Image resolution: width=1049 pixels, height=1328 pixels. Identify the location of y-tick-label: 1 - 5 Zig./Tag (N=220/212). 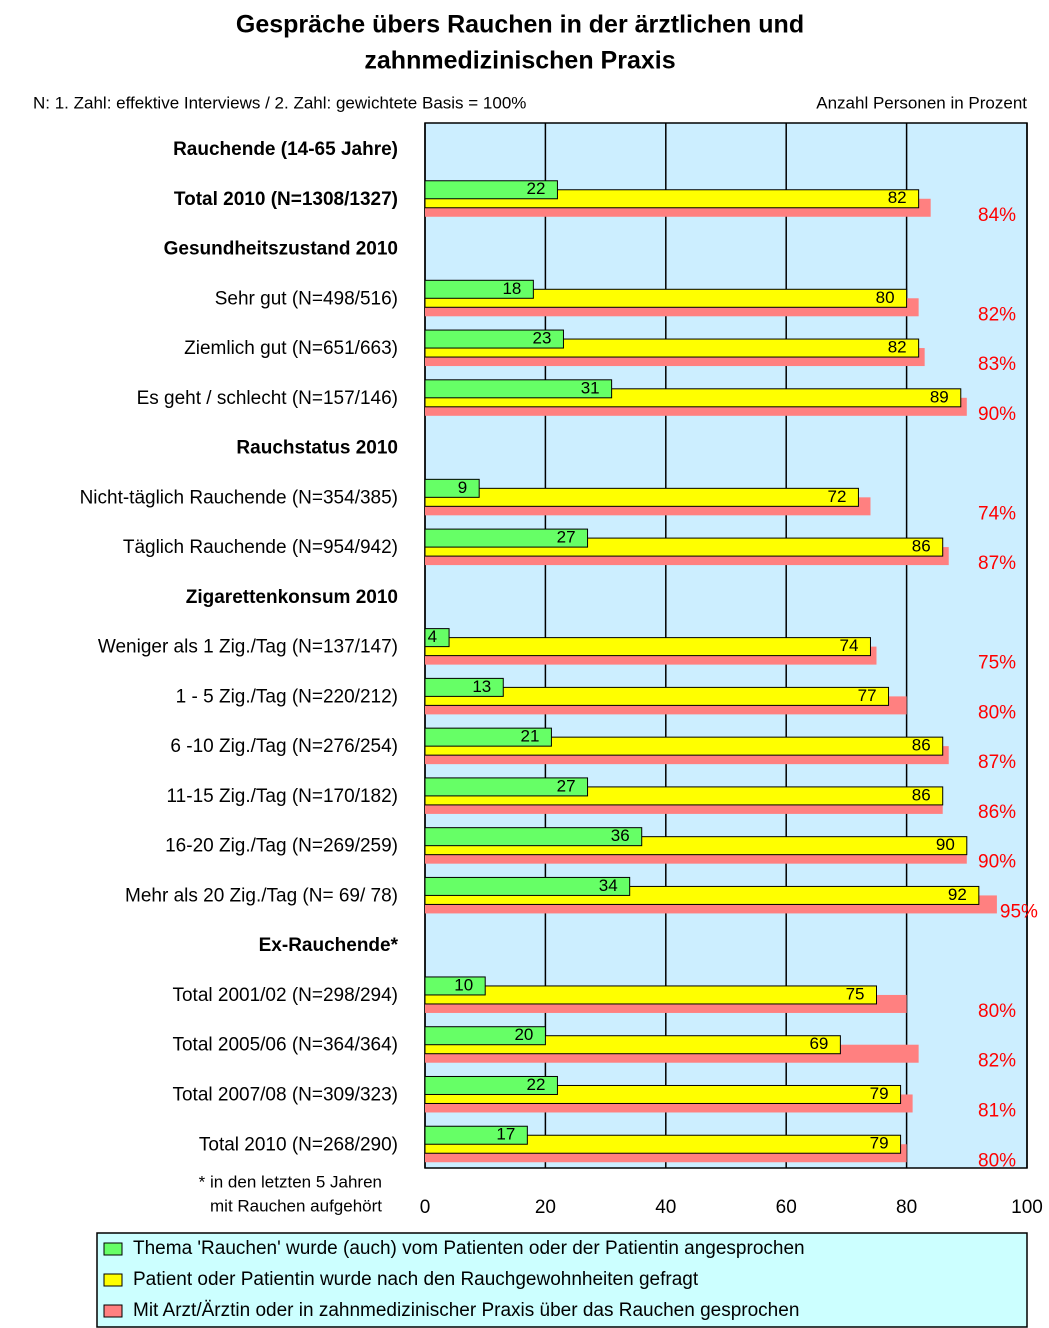
(287, 696).